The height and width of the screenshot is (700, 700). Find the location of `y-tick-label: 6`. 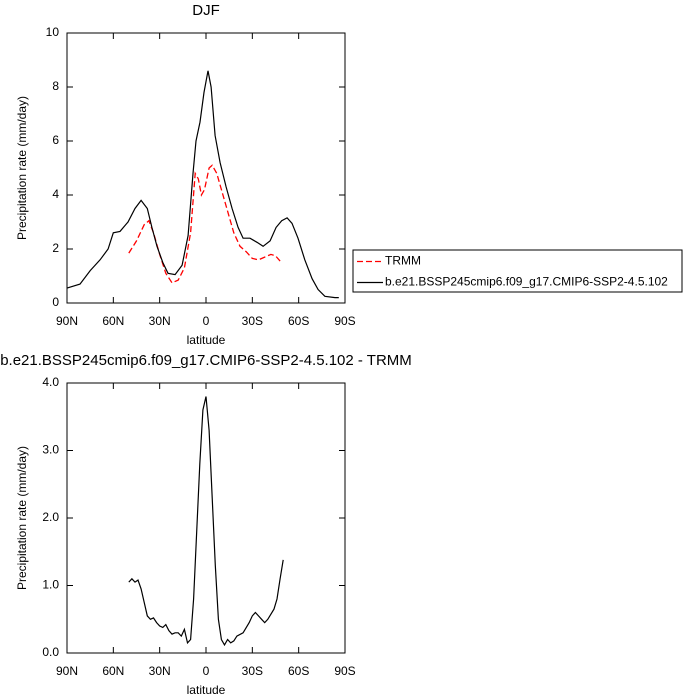

y-tick-label: 6 is located at coordinates (55, 140).